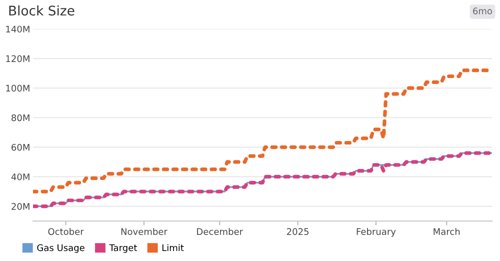 The height and width of the screenshot is (261, 500). Describe the element at coordinates (123, 248) in the screenshot. I see `legend-label: Target` at that location.